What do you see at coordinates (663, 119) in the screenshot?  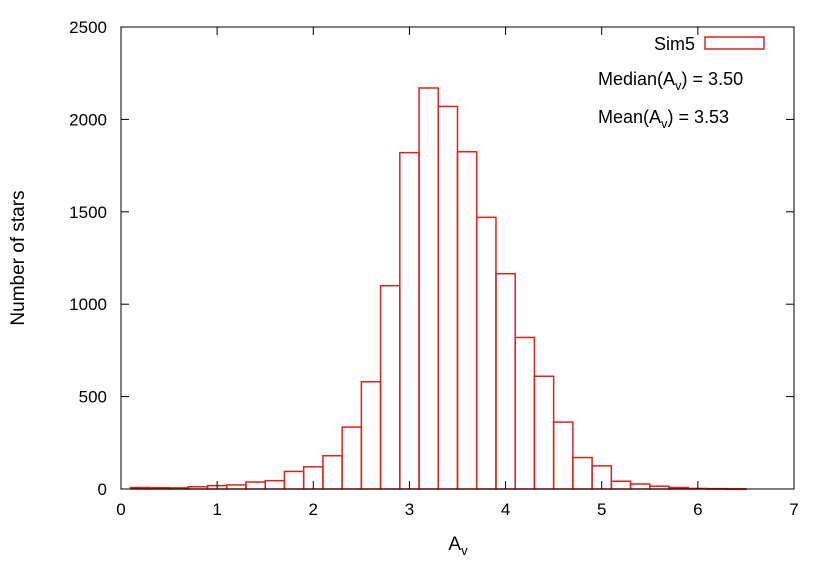 I see `mean-annotation: Mean(Av) = 3.53` at bounding box center [663, 119].